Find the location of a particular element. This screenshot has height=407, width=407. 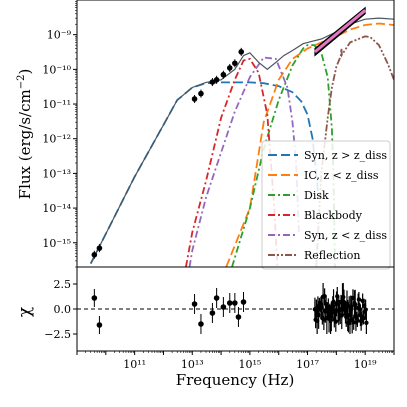

xray-model-band is located at coordinates (340, 31).